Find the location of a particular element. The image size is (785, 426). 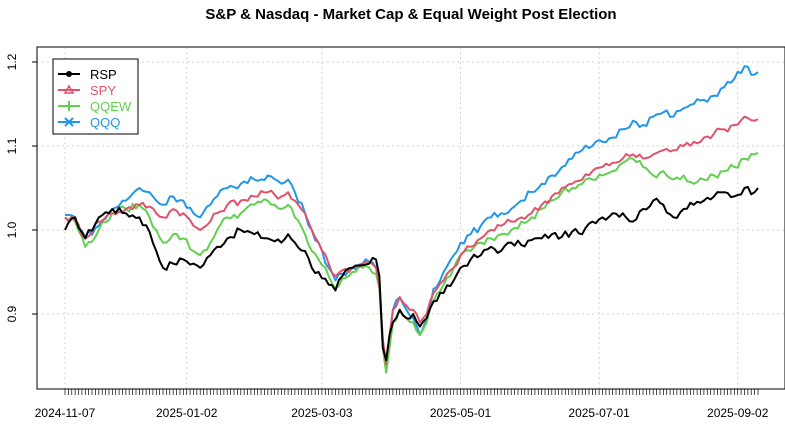

legend-label: SPY is located at coordinates (103, 90).